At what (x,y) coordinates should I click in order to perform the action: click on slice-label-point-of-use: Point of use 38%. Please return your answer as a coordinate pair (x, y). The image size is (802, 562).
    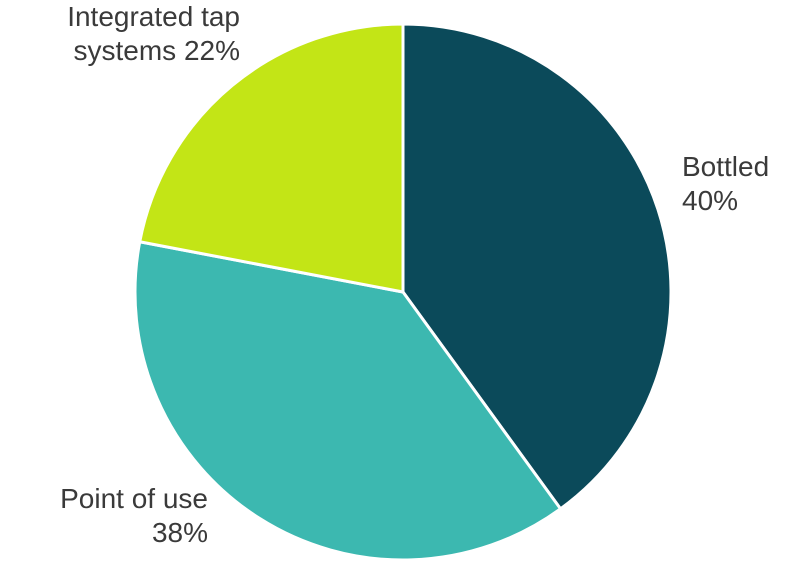
    Looking at the image, I should click on (104, 516).